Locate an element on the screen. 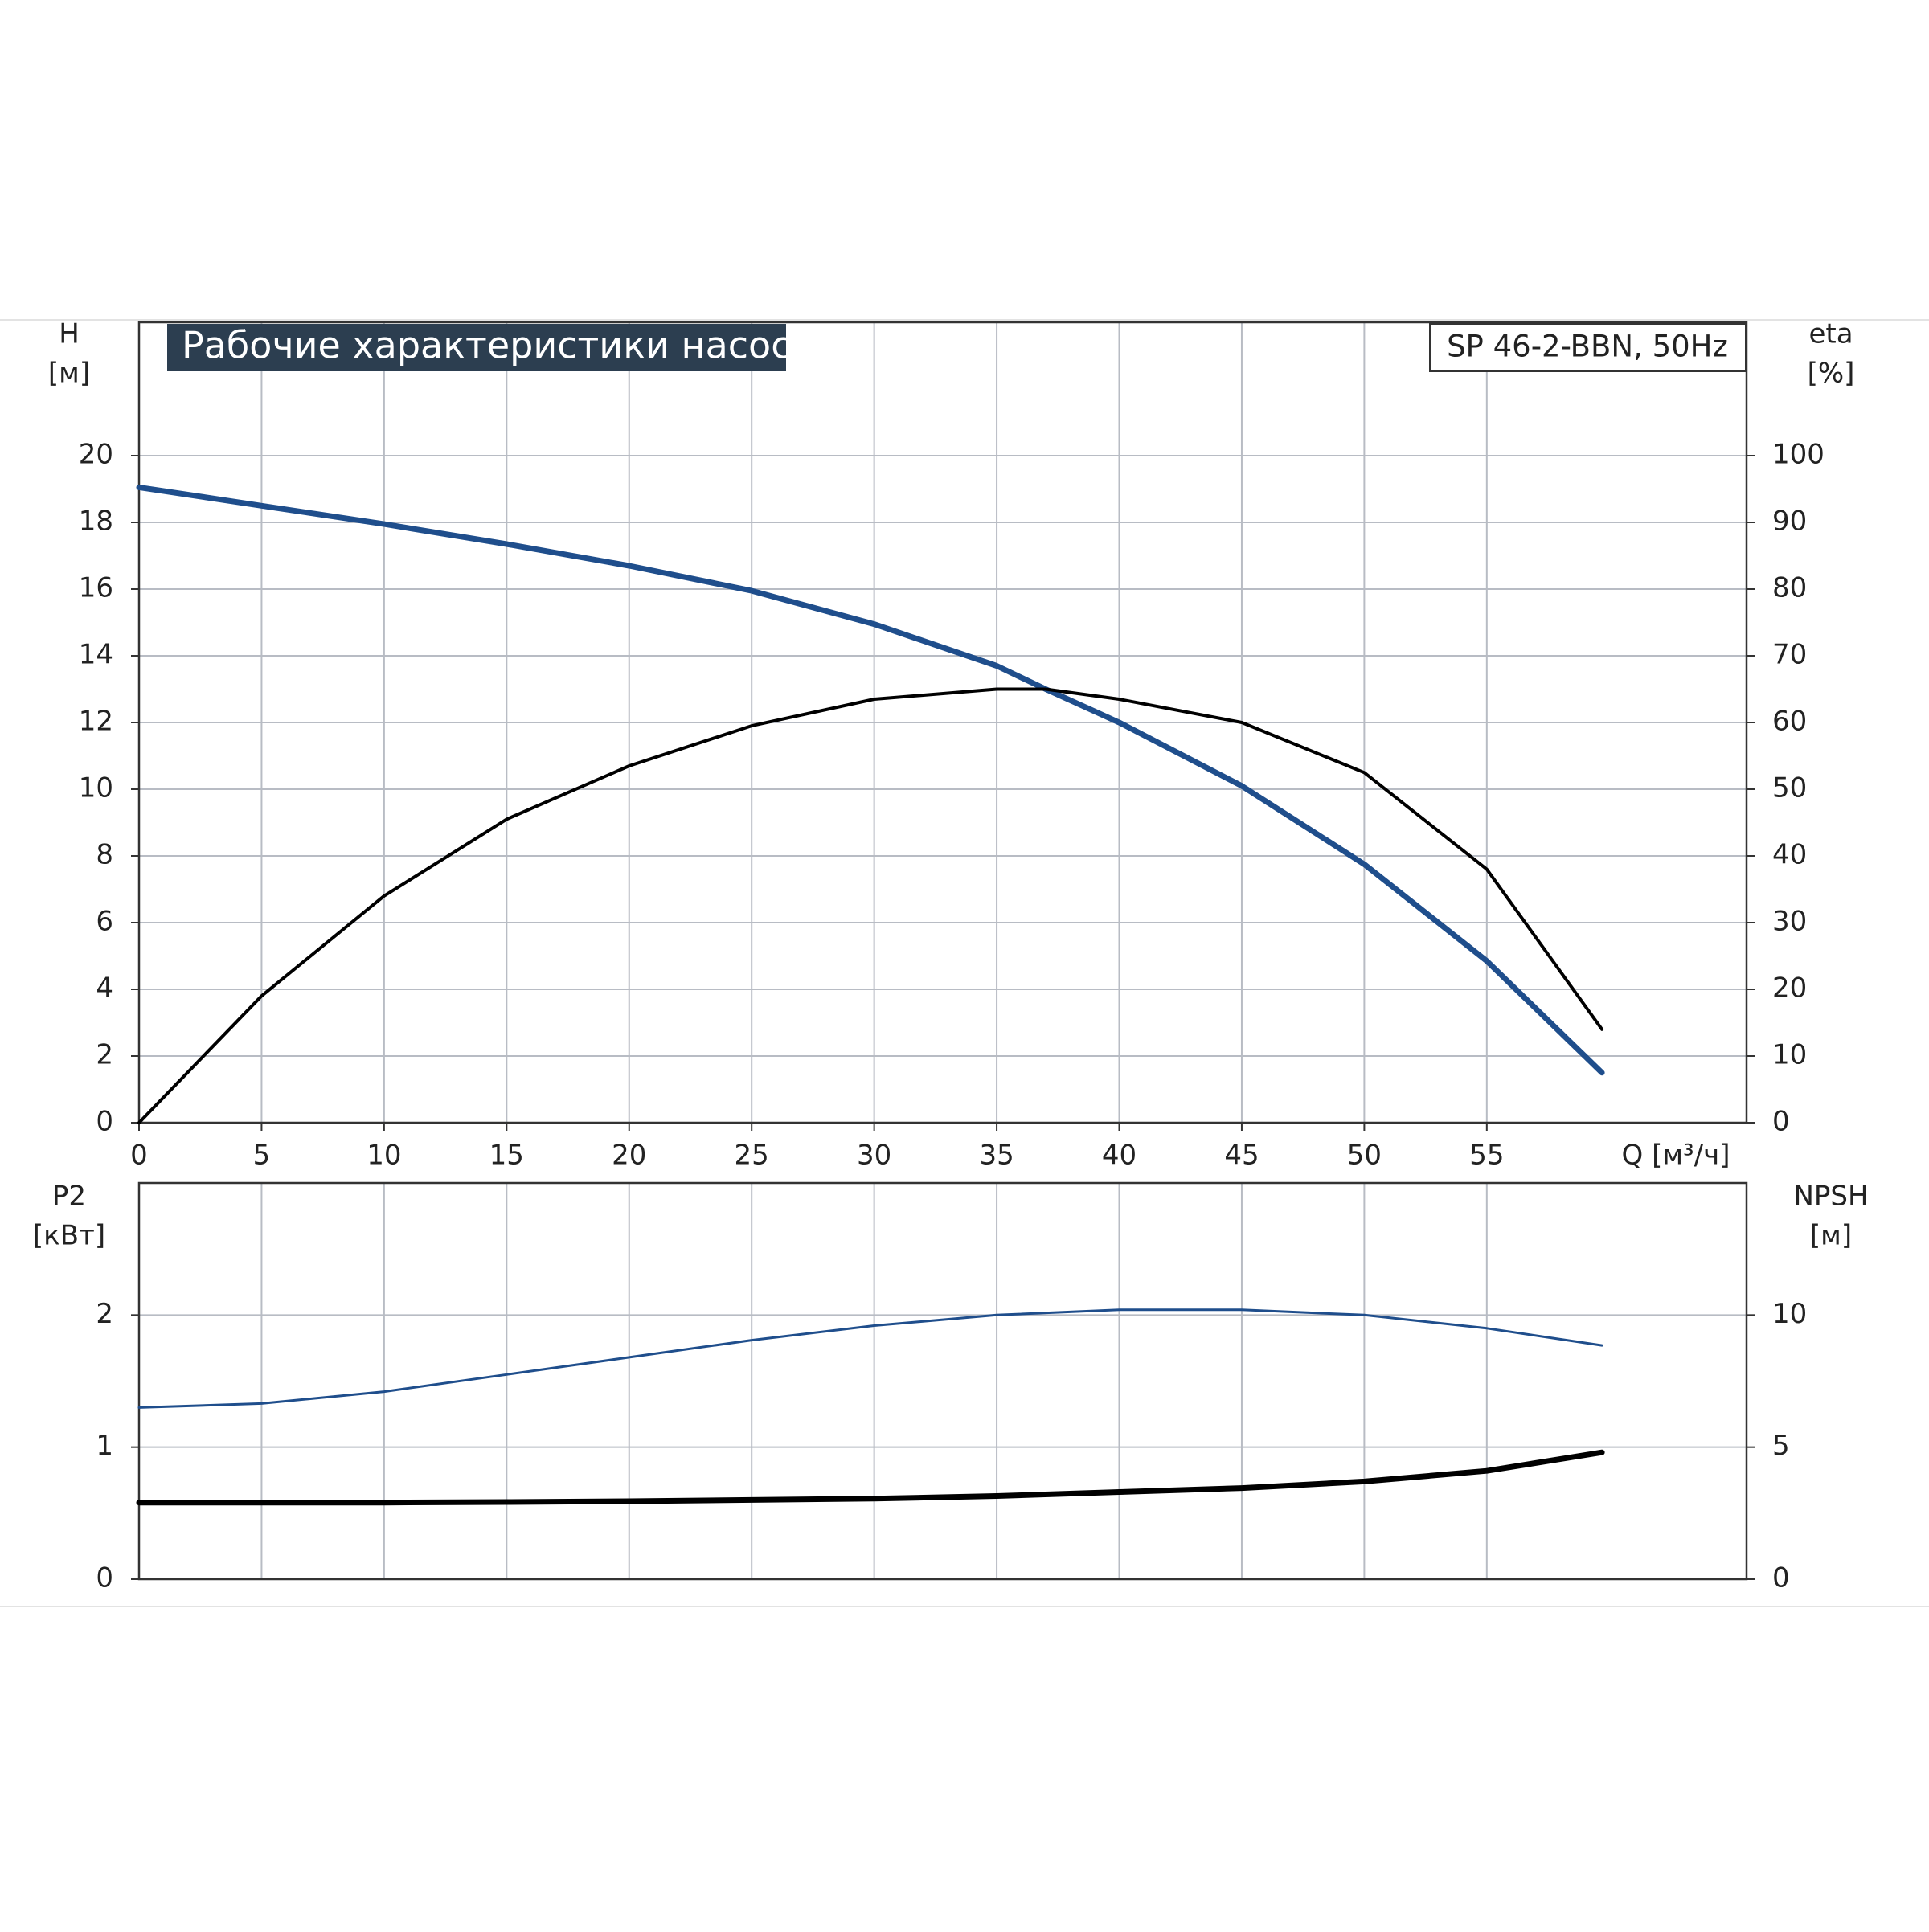  title-box is located at coordinates (476, 347).